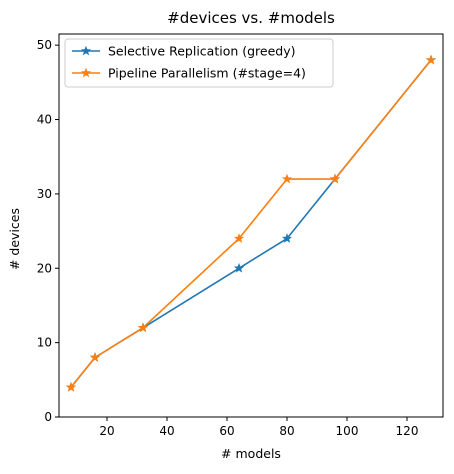 The image size is (454, 474). Describe the element at coordinates (347, 431) in the screenshot. I see `x-tick-label: 100` at that location.